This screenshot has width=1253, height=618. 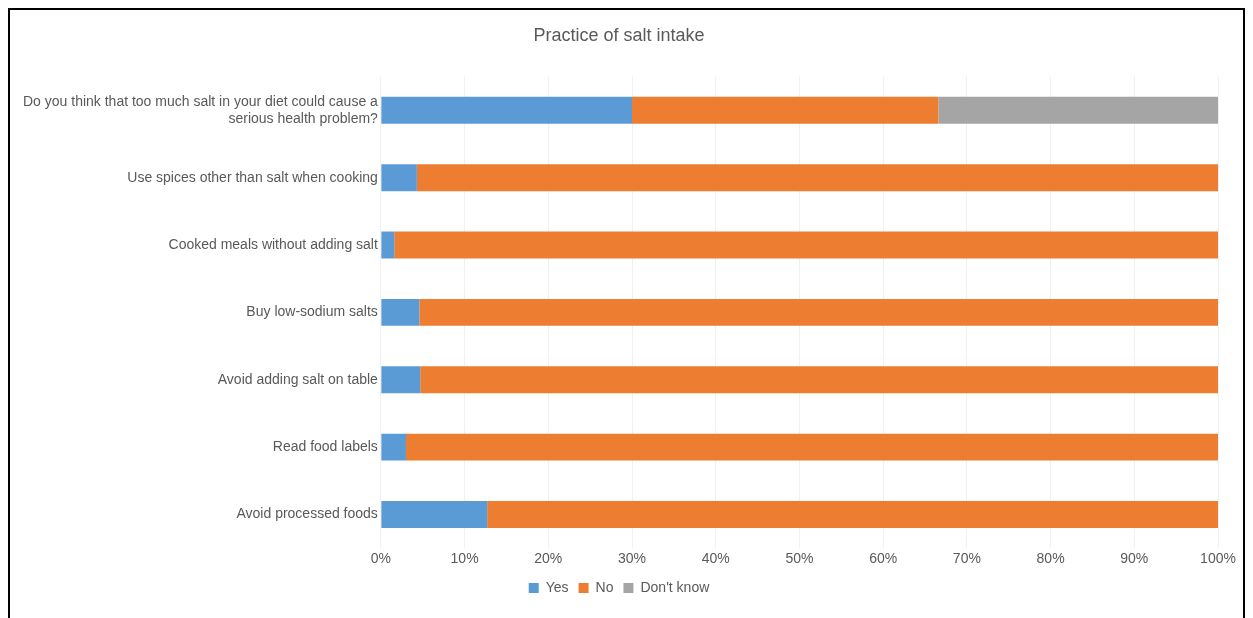 What do you see at coordinates (1050, 558) in the screenshot?
I see `x-tick-label: 80%` at bounding box center [1050, 558].